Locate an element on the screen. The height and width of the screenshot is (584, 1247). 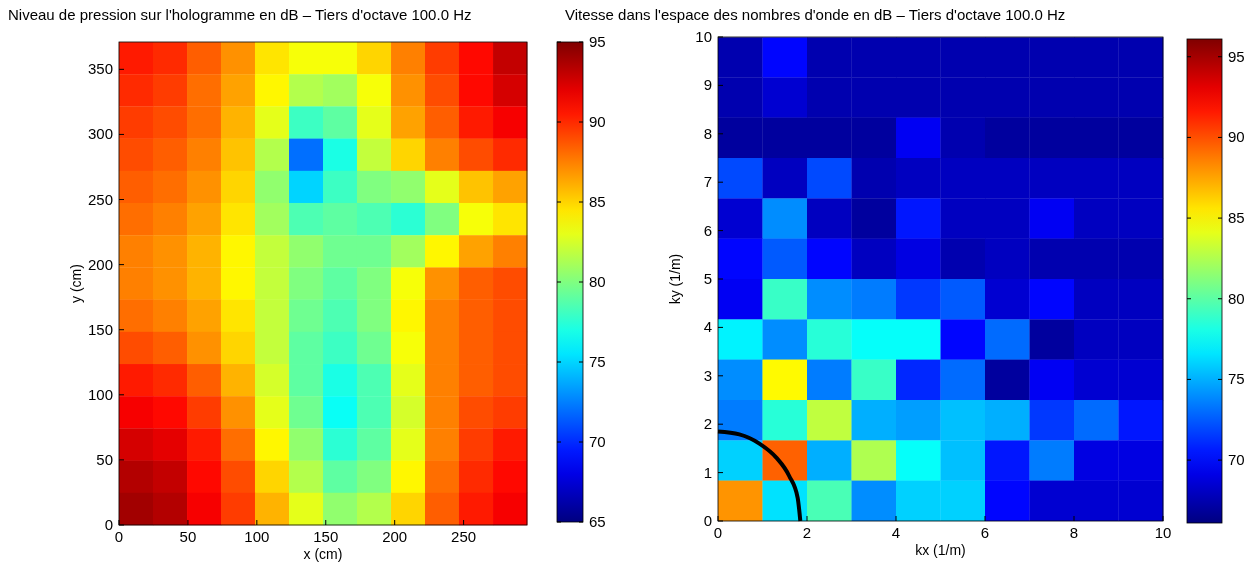
y-tick-label: 350 is located at coordinates (100, 69).